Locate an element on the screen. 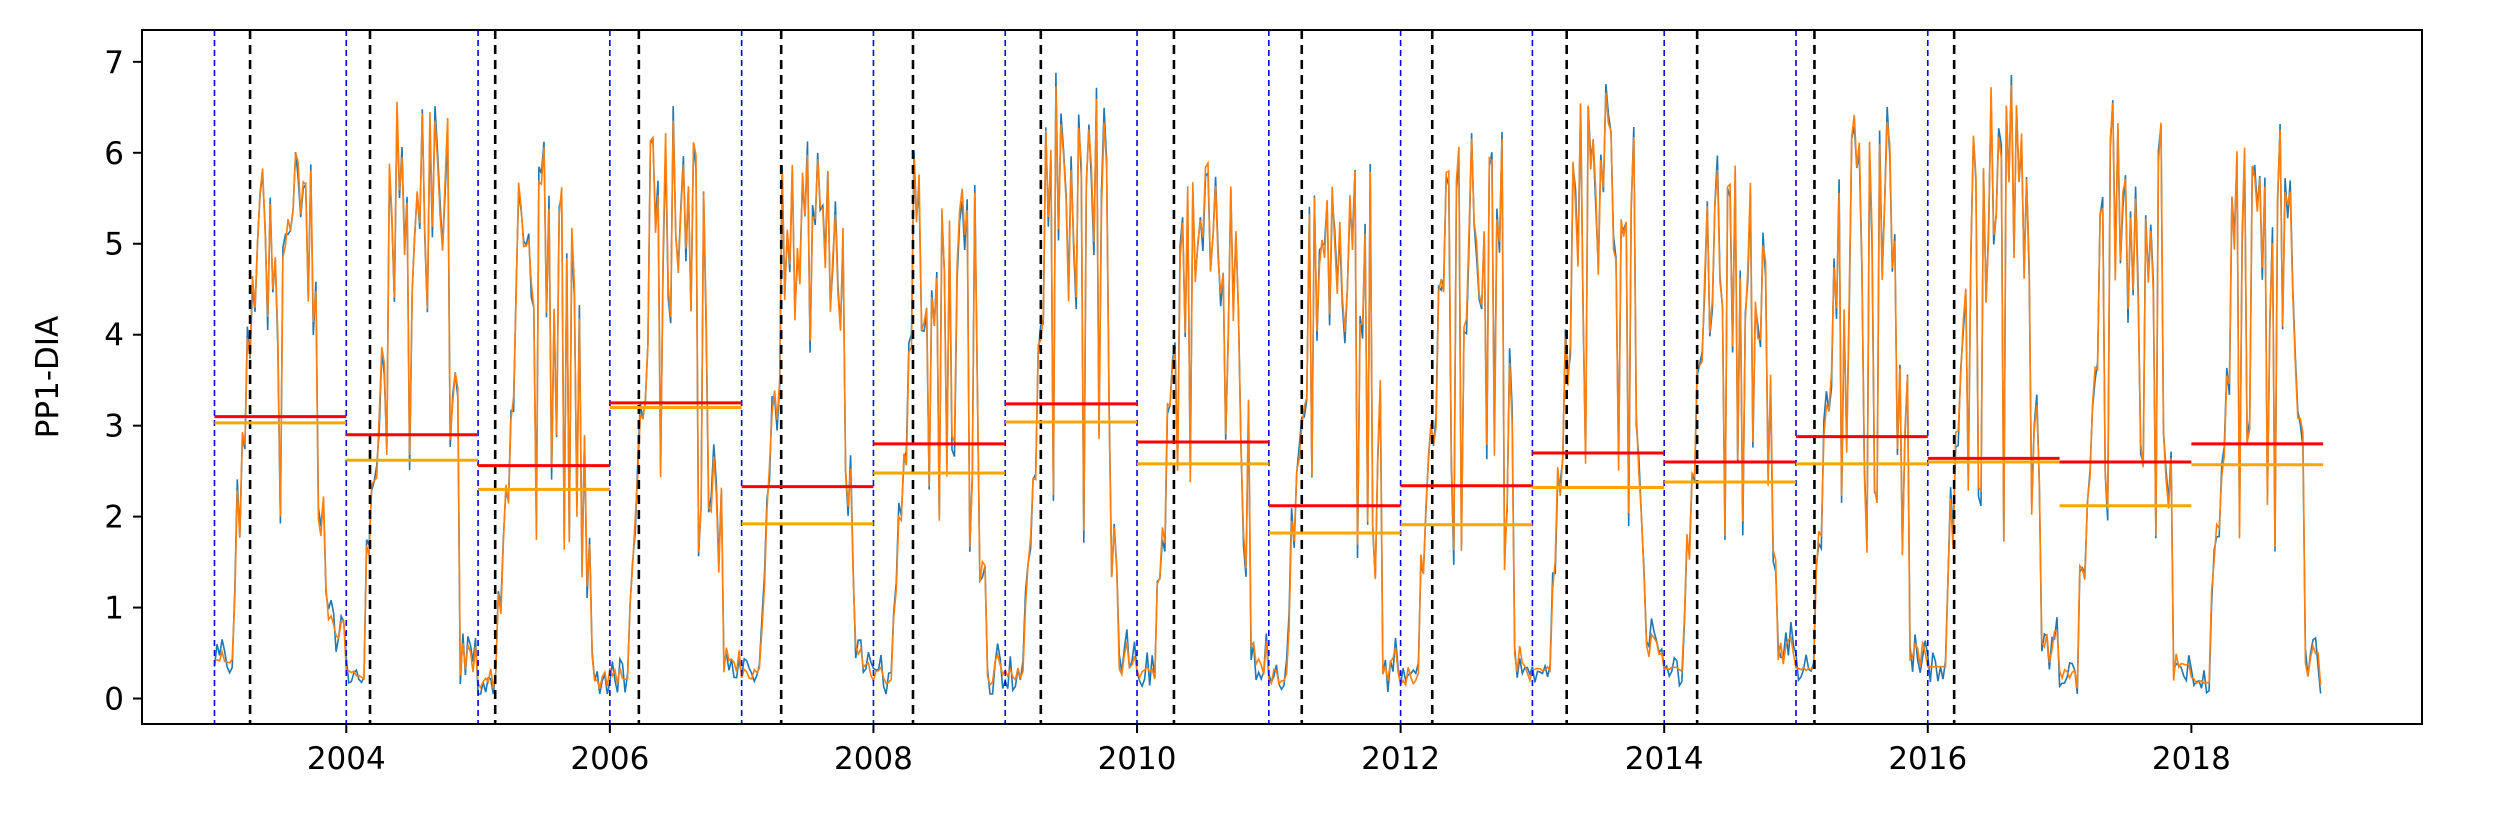 The image size is (2497, 822). x-tick-label: 2010 is located at coordinates (1137, 759).